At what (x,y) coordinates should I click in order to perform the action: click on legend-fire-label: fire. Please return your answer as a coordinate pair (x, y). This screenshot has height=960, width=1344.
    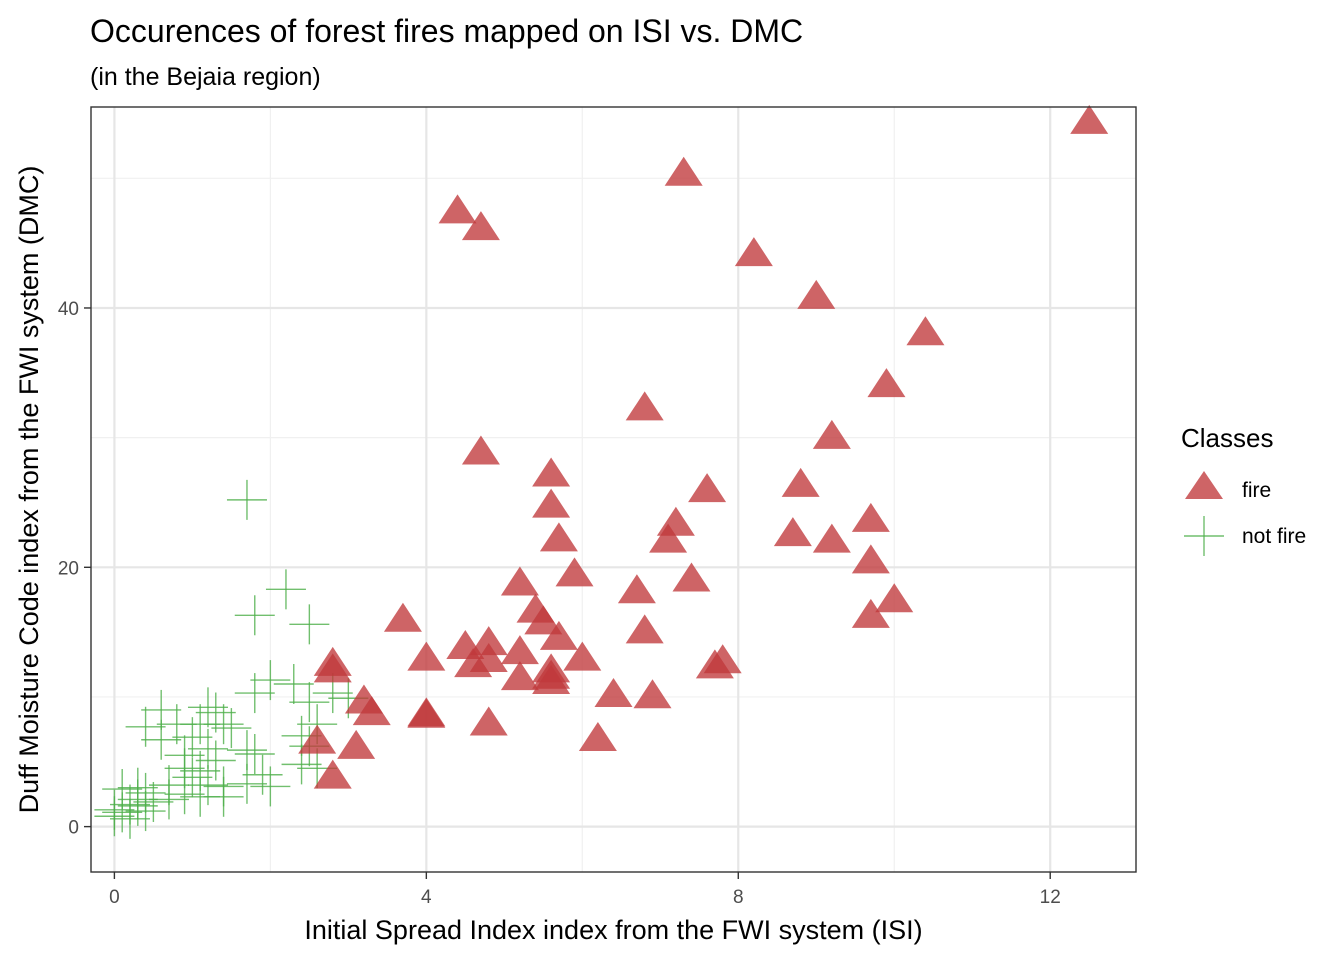
    Looking at the image, I should click on (1256, 490).